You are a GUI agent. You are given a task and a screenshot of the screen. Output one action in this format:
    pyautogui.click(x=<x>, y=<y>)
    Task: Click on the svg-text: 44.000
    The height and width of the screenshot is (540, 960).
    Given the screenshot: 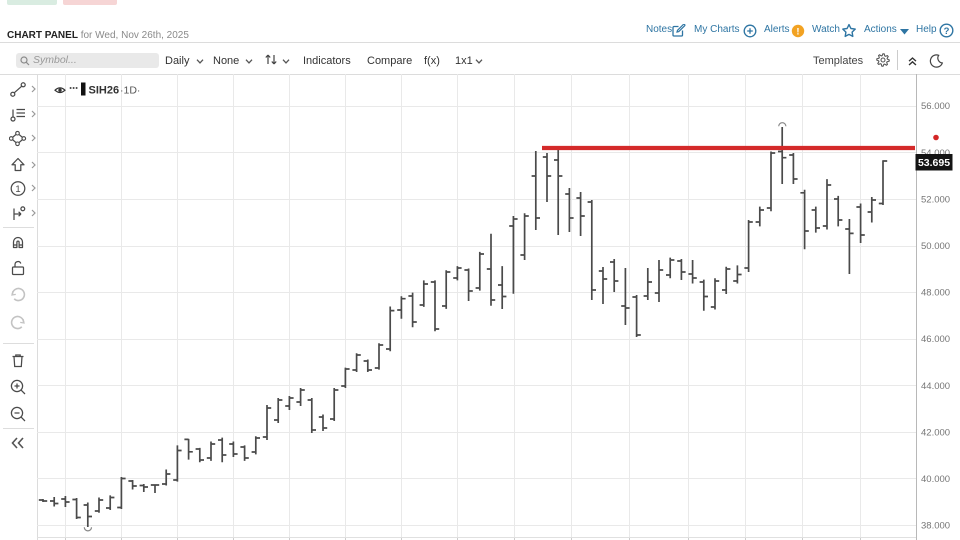 What is the action you would take?
    pyautogui.click(x=935, y=386)
    